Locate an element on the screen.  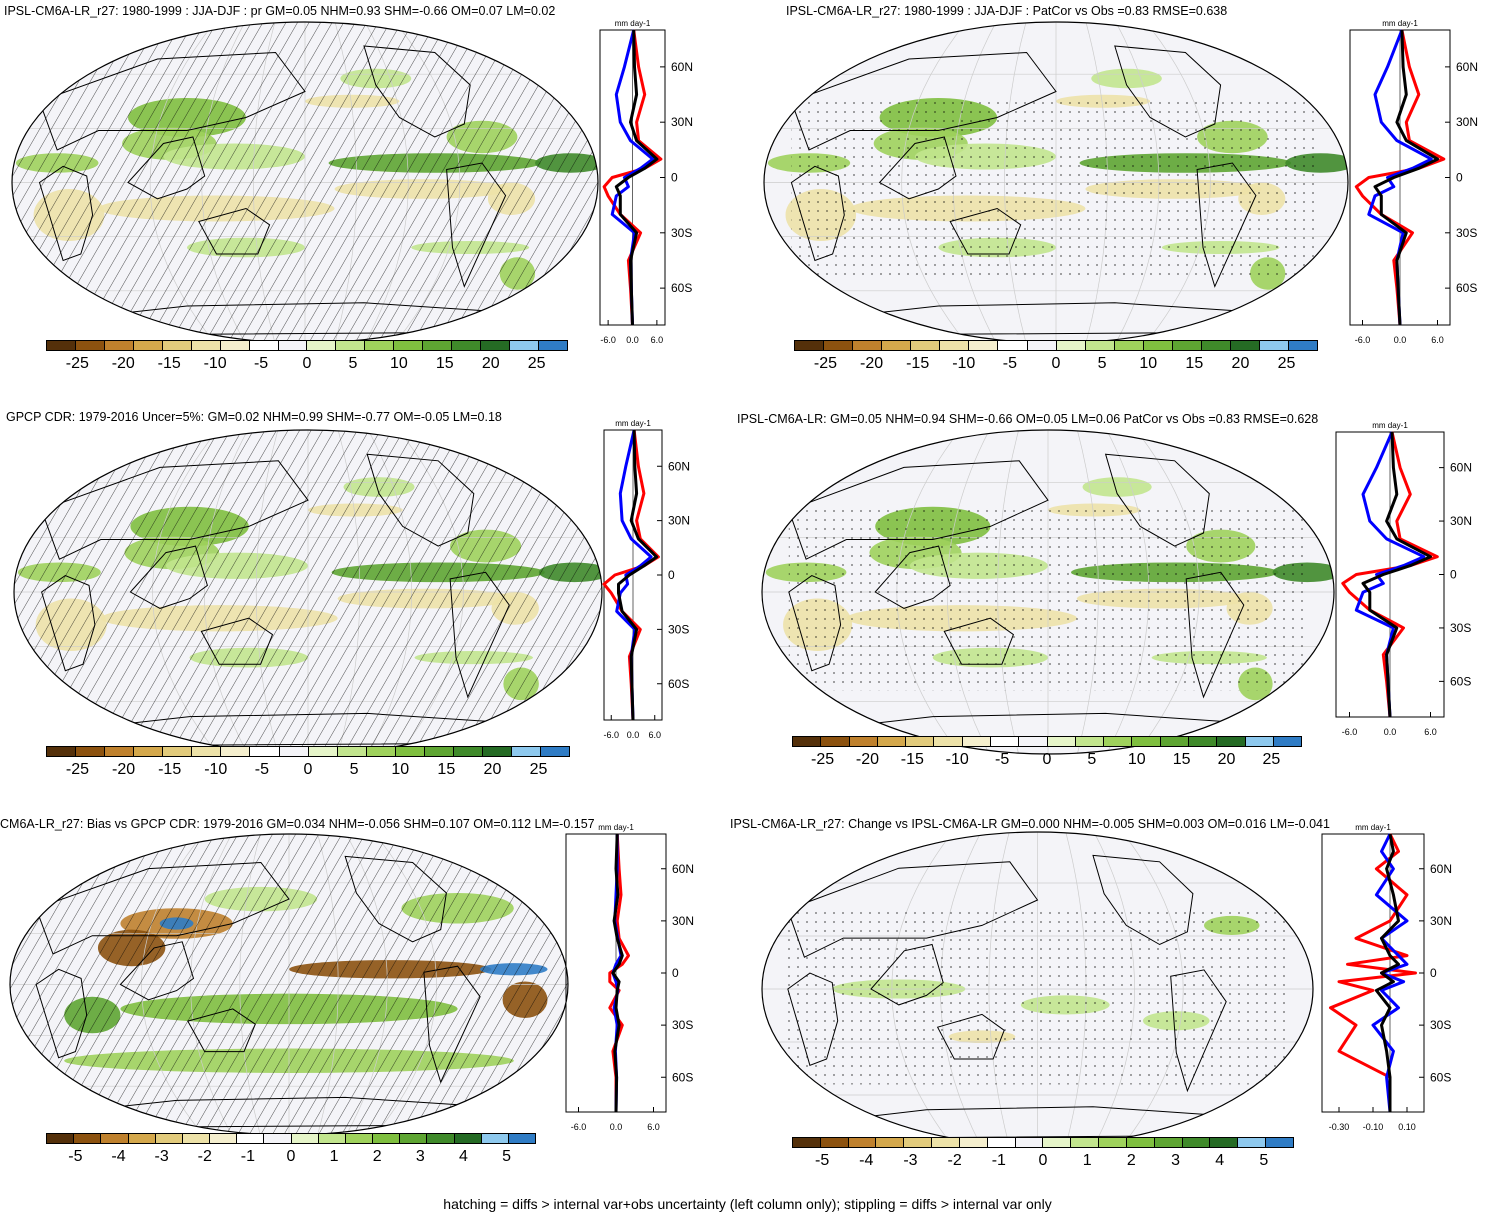
x-tick-label: 6.0 is located at coordinates (653, 1127).